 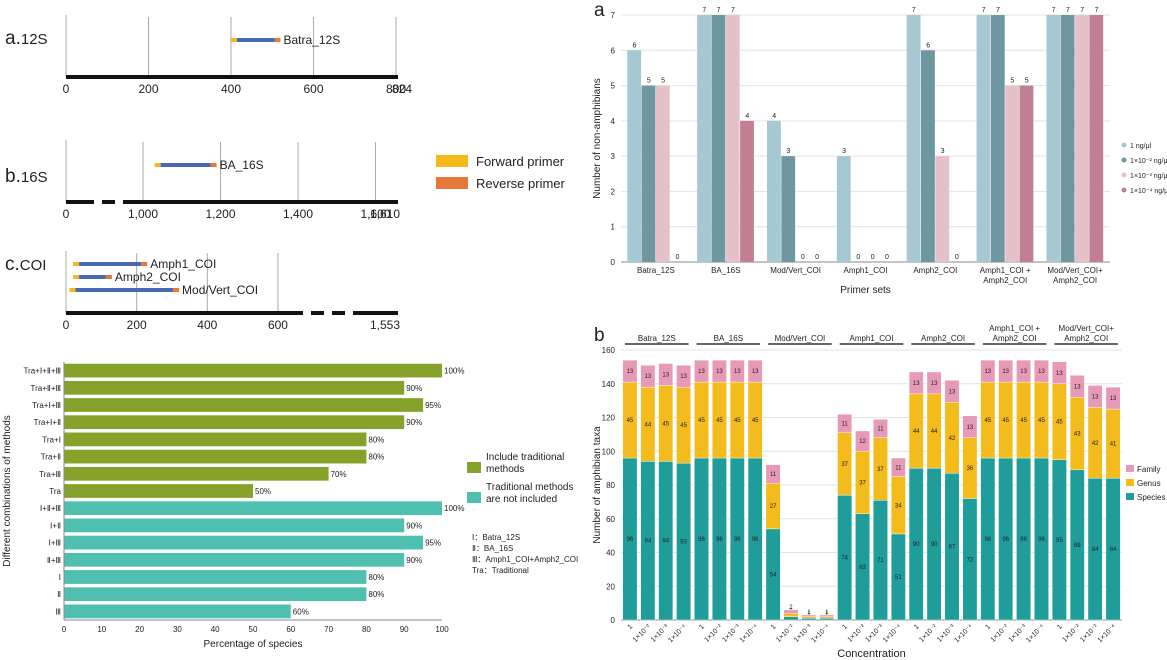 What do you see at coordinates (1124, 190) in the screenshot?
I see `gbar-legend-marker` at bounding box center [1124, 190].